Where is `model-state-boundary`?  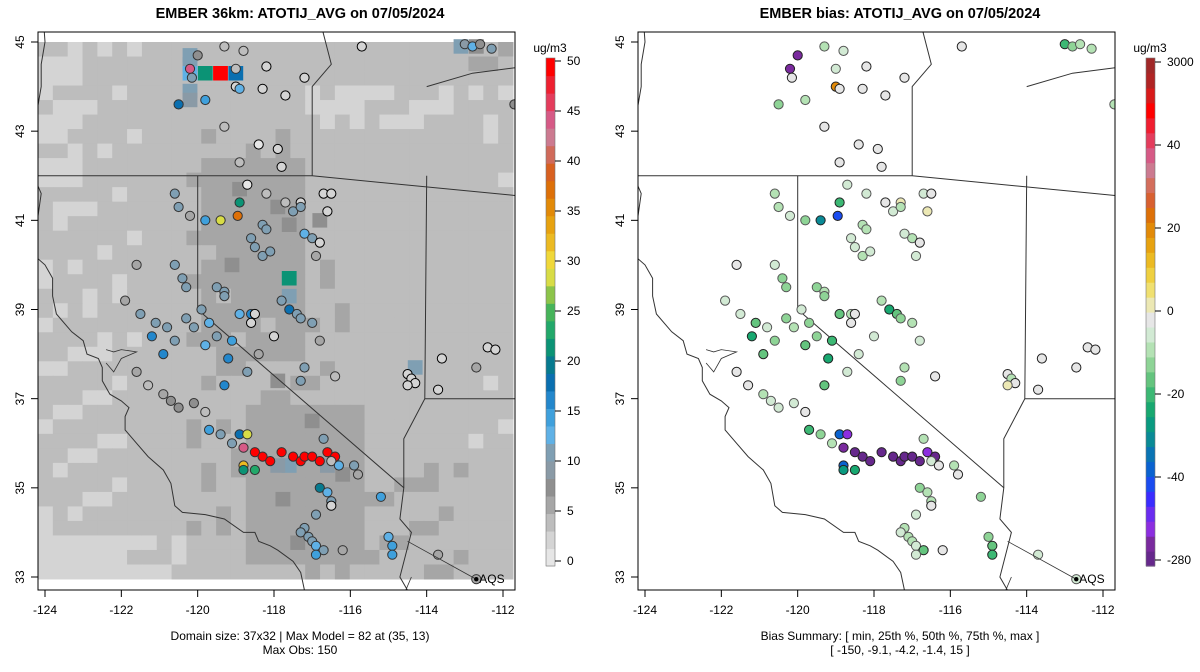 model-state-boundary is located at coordinates (470, 77).